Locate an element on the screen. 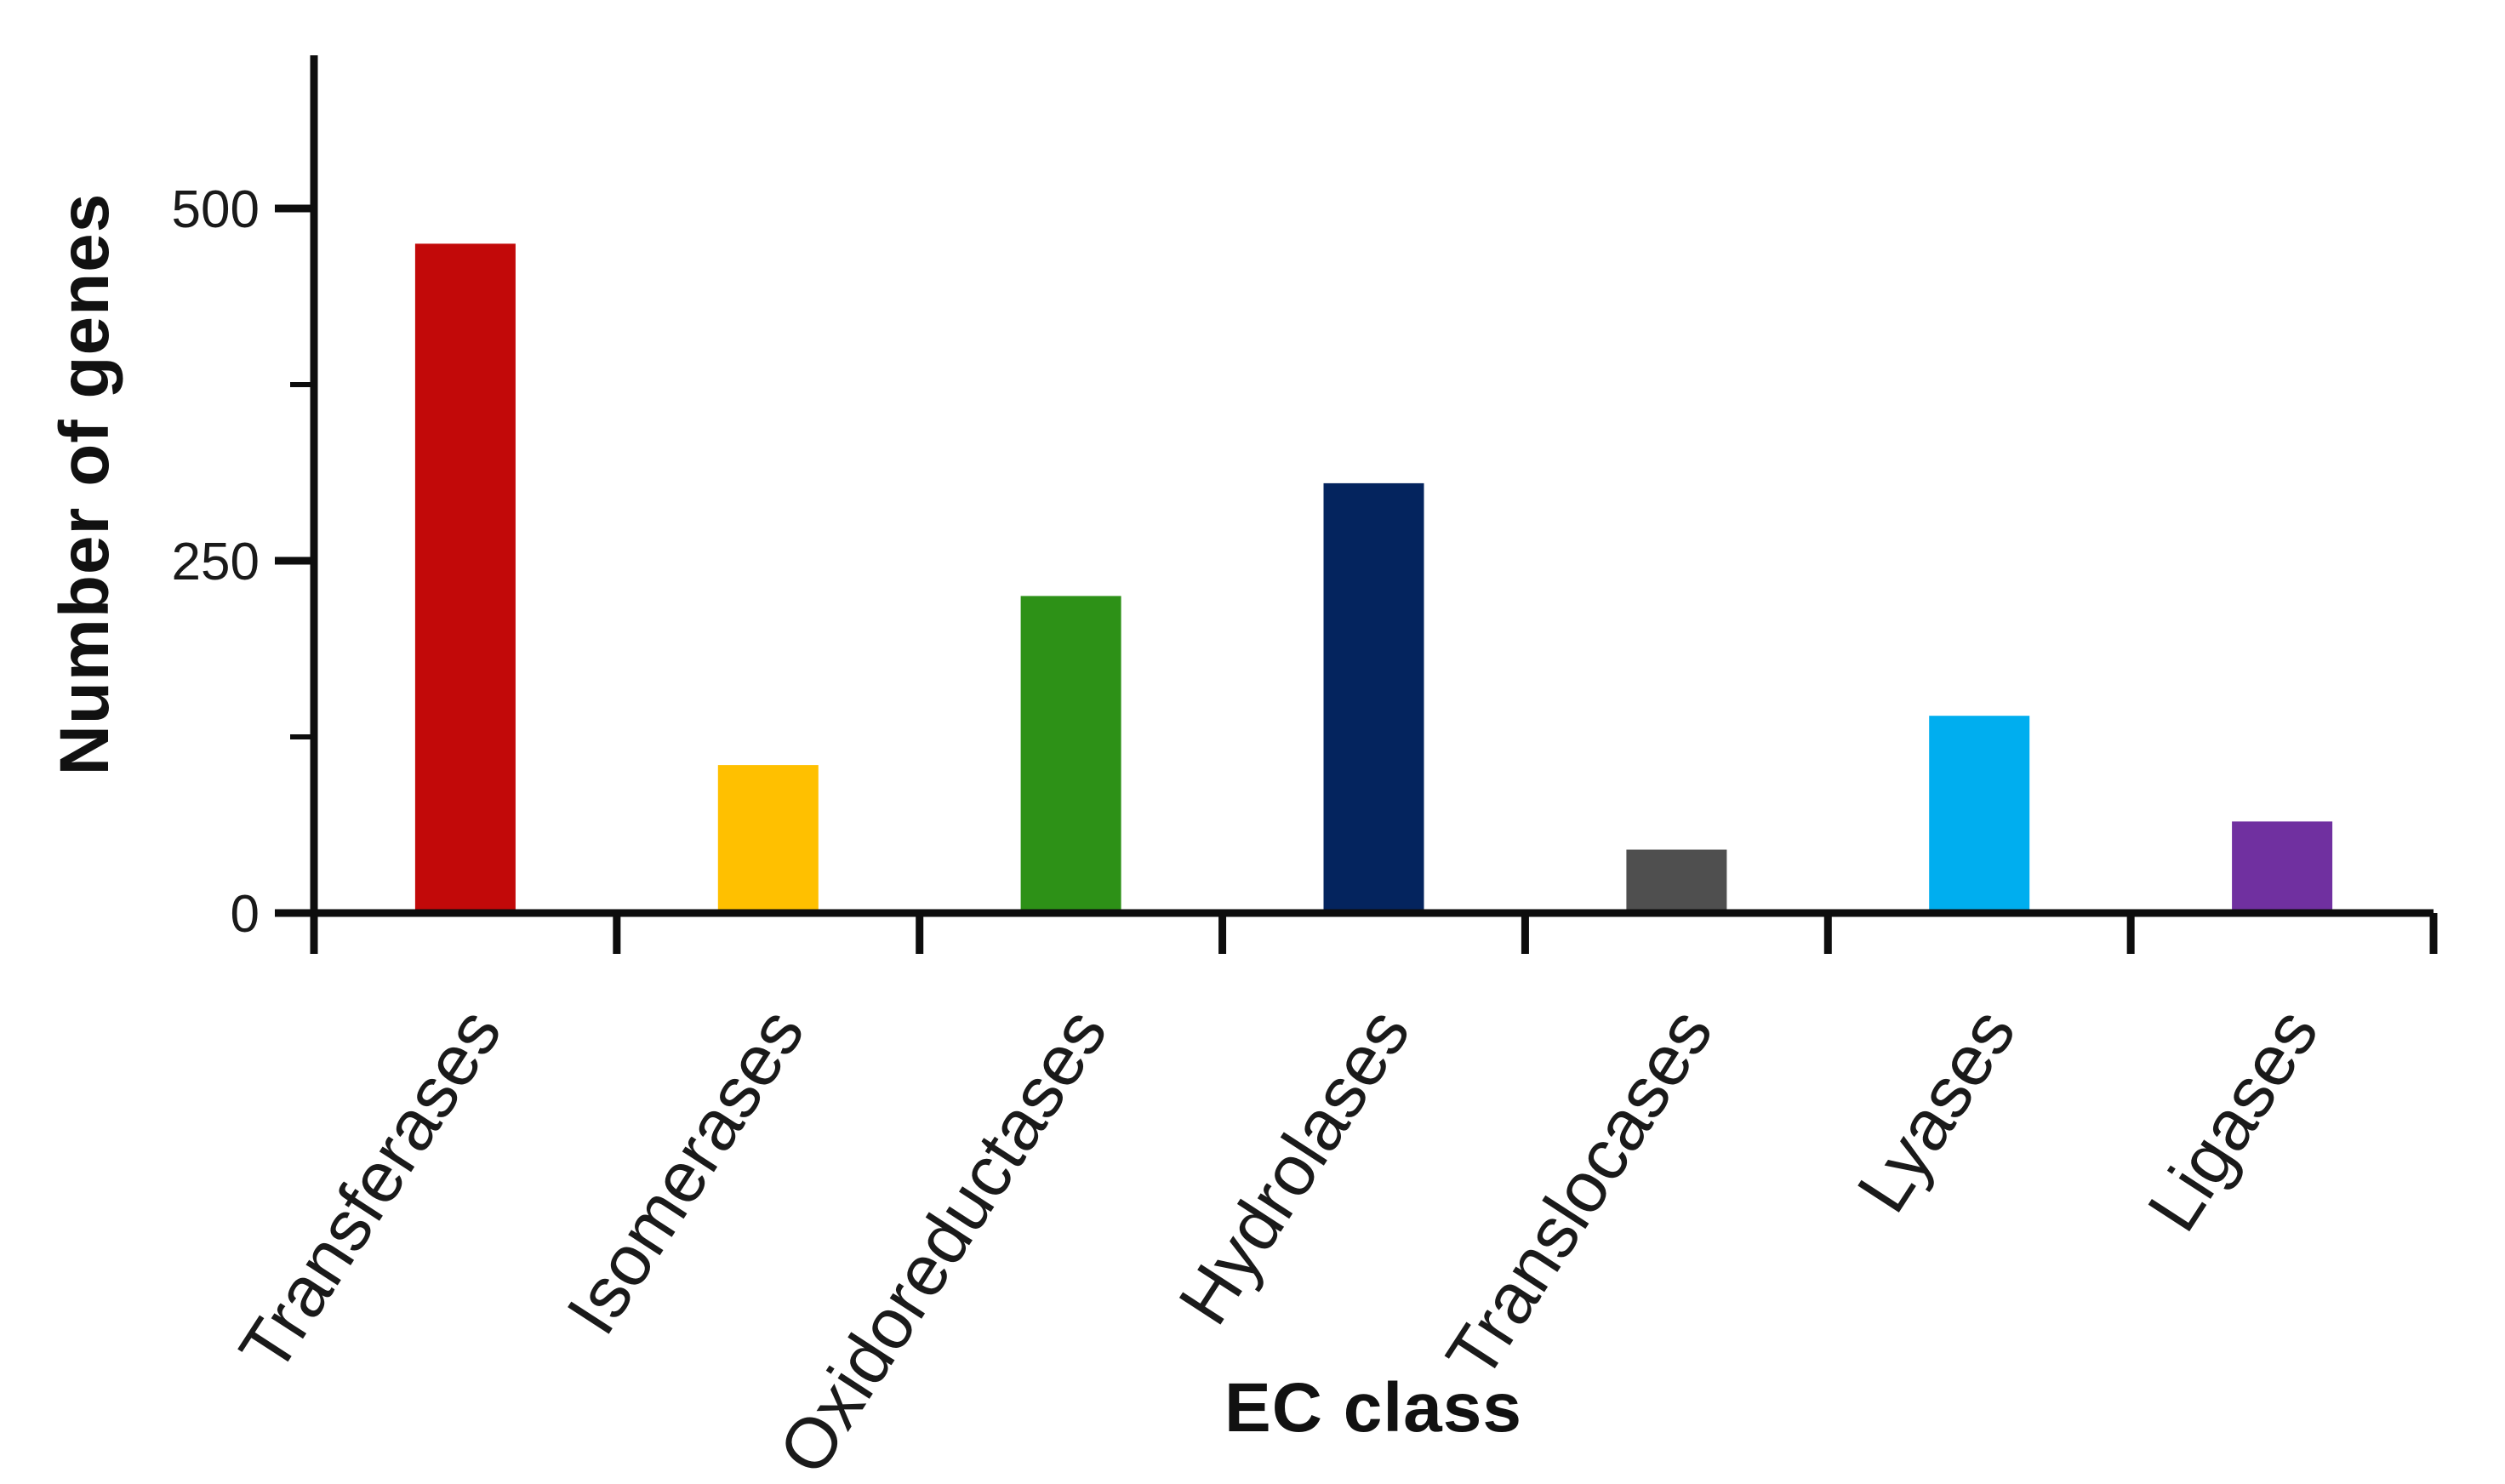 This screenshot has width=2505, height=1484. x-category-label: Hydrolases is located at coordinates (1294, 1166).